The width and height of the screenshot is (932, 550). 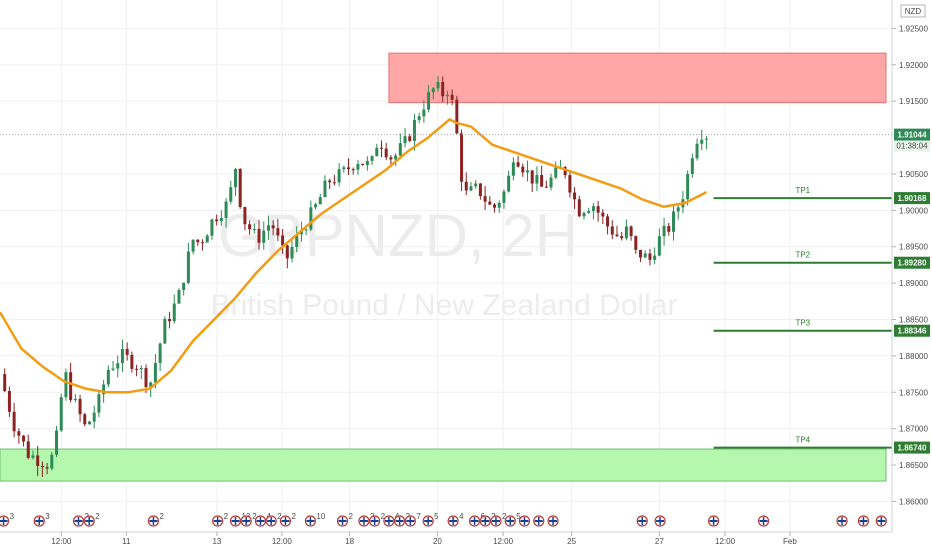 What do you see at coordinates (913, 247) in the screenshot?
I see `y-tick-label: 1.89500` at bounding box center [913, 247].